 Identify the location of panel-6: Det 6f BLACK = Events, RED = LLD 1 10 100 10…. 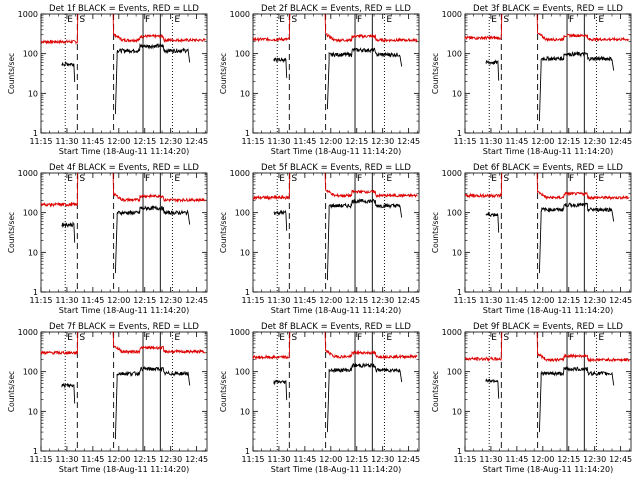
(531, 239).